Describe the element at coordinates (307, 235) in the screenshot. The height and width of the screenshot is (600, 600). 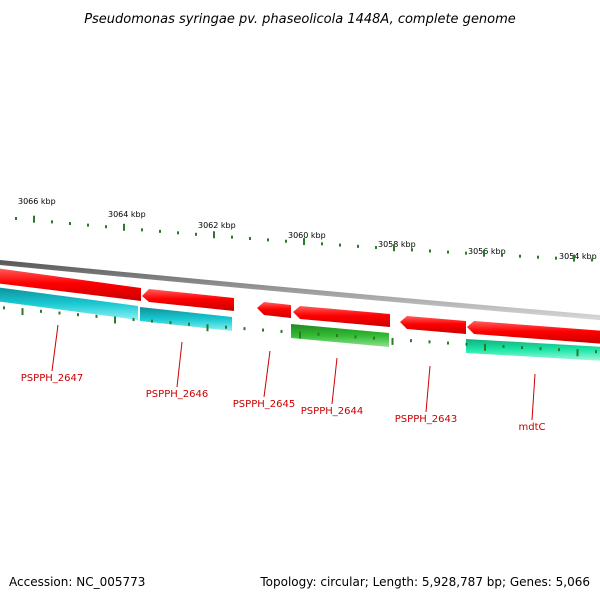
I see `scale-label: 3060 kbp` at that location.